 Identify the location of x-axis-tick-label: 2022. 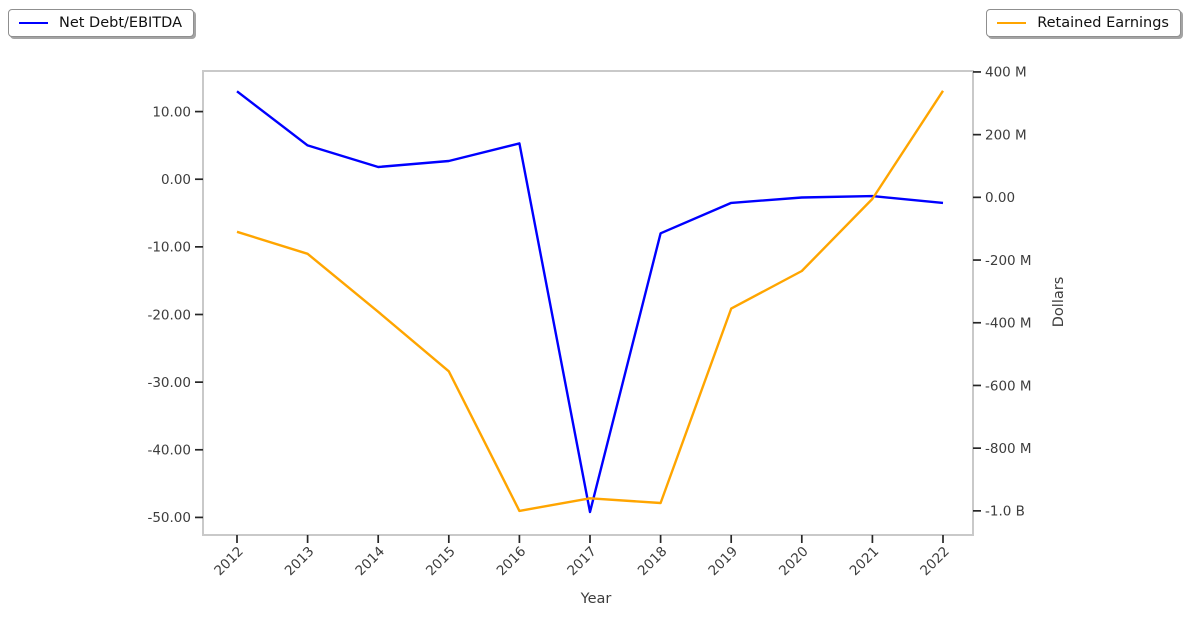
(935, 562).